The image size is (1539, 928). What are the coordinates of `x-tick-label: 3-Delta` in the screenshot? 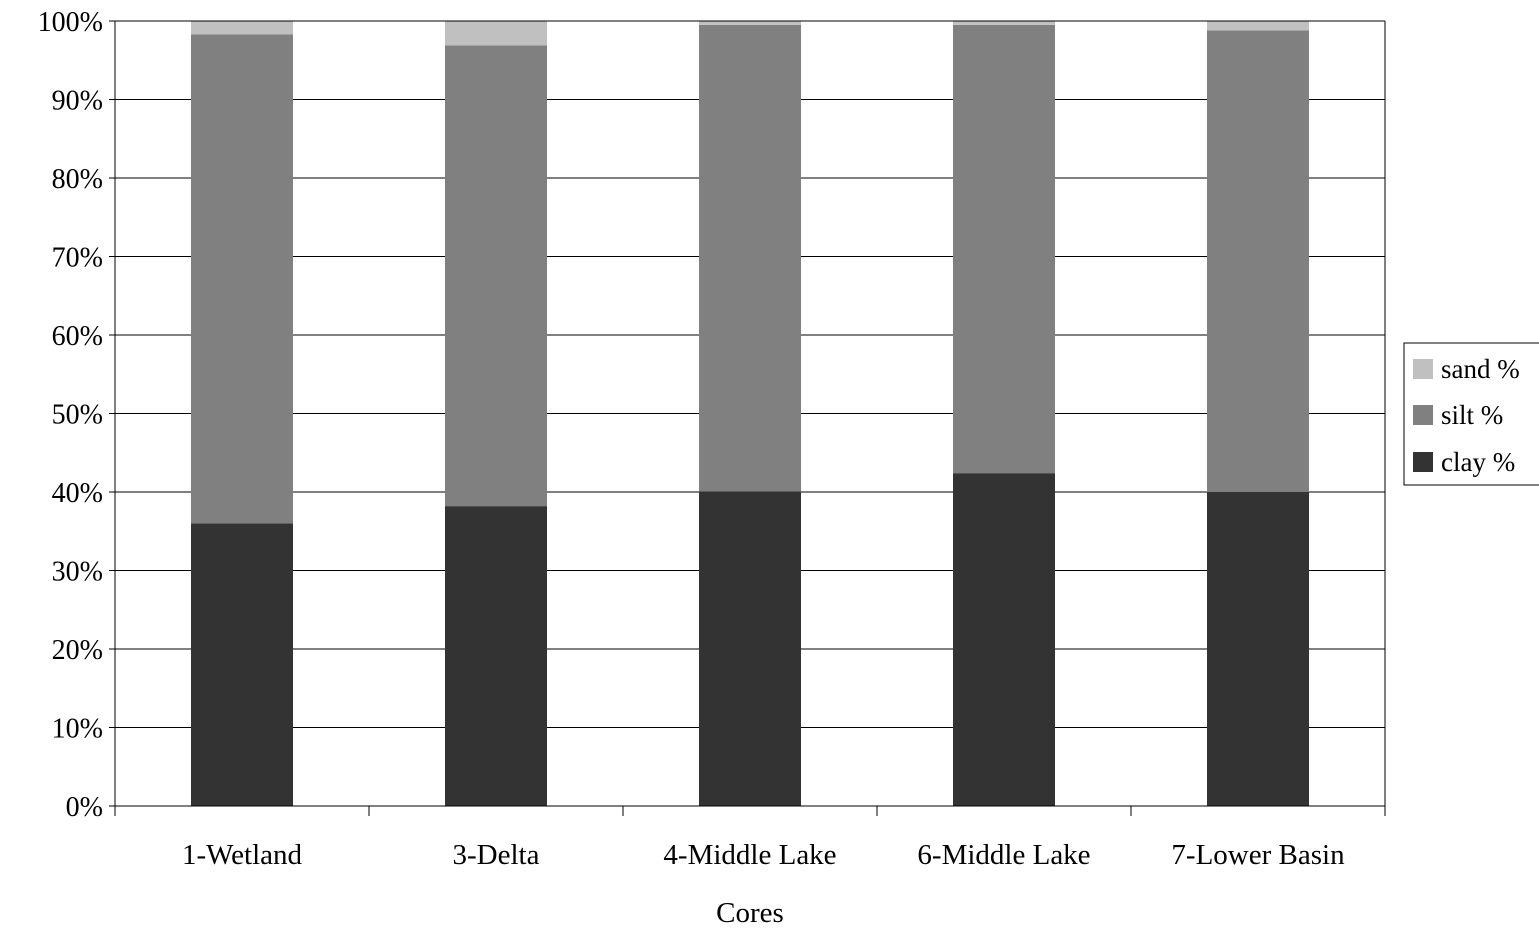 It's located at (496, 855).